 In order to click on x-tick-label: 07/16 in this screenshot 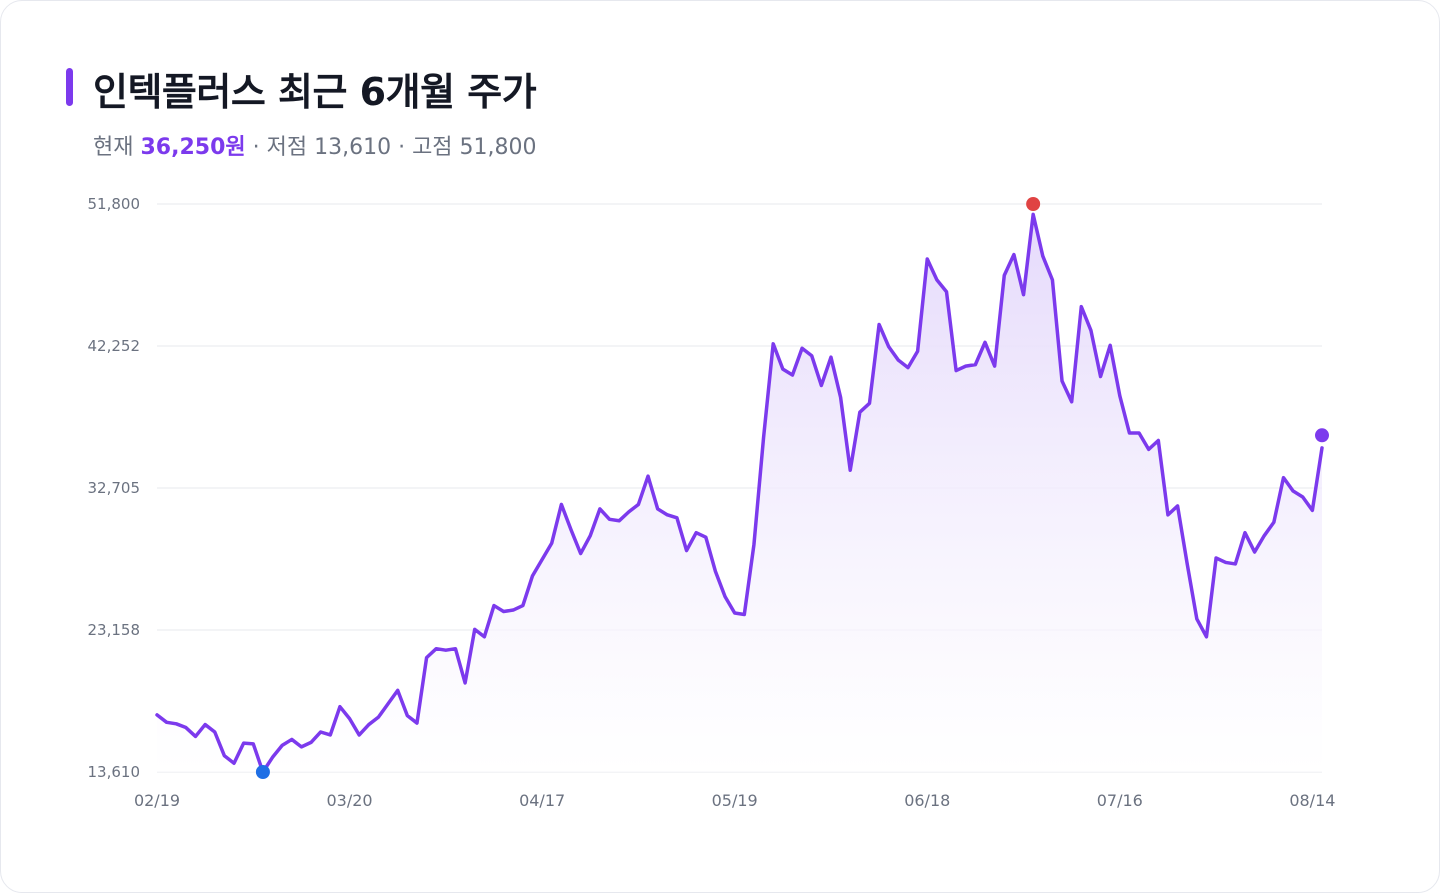, I will do `click(1120, 800)`.